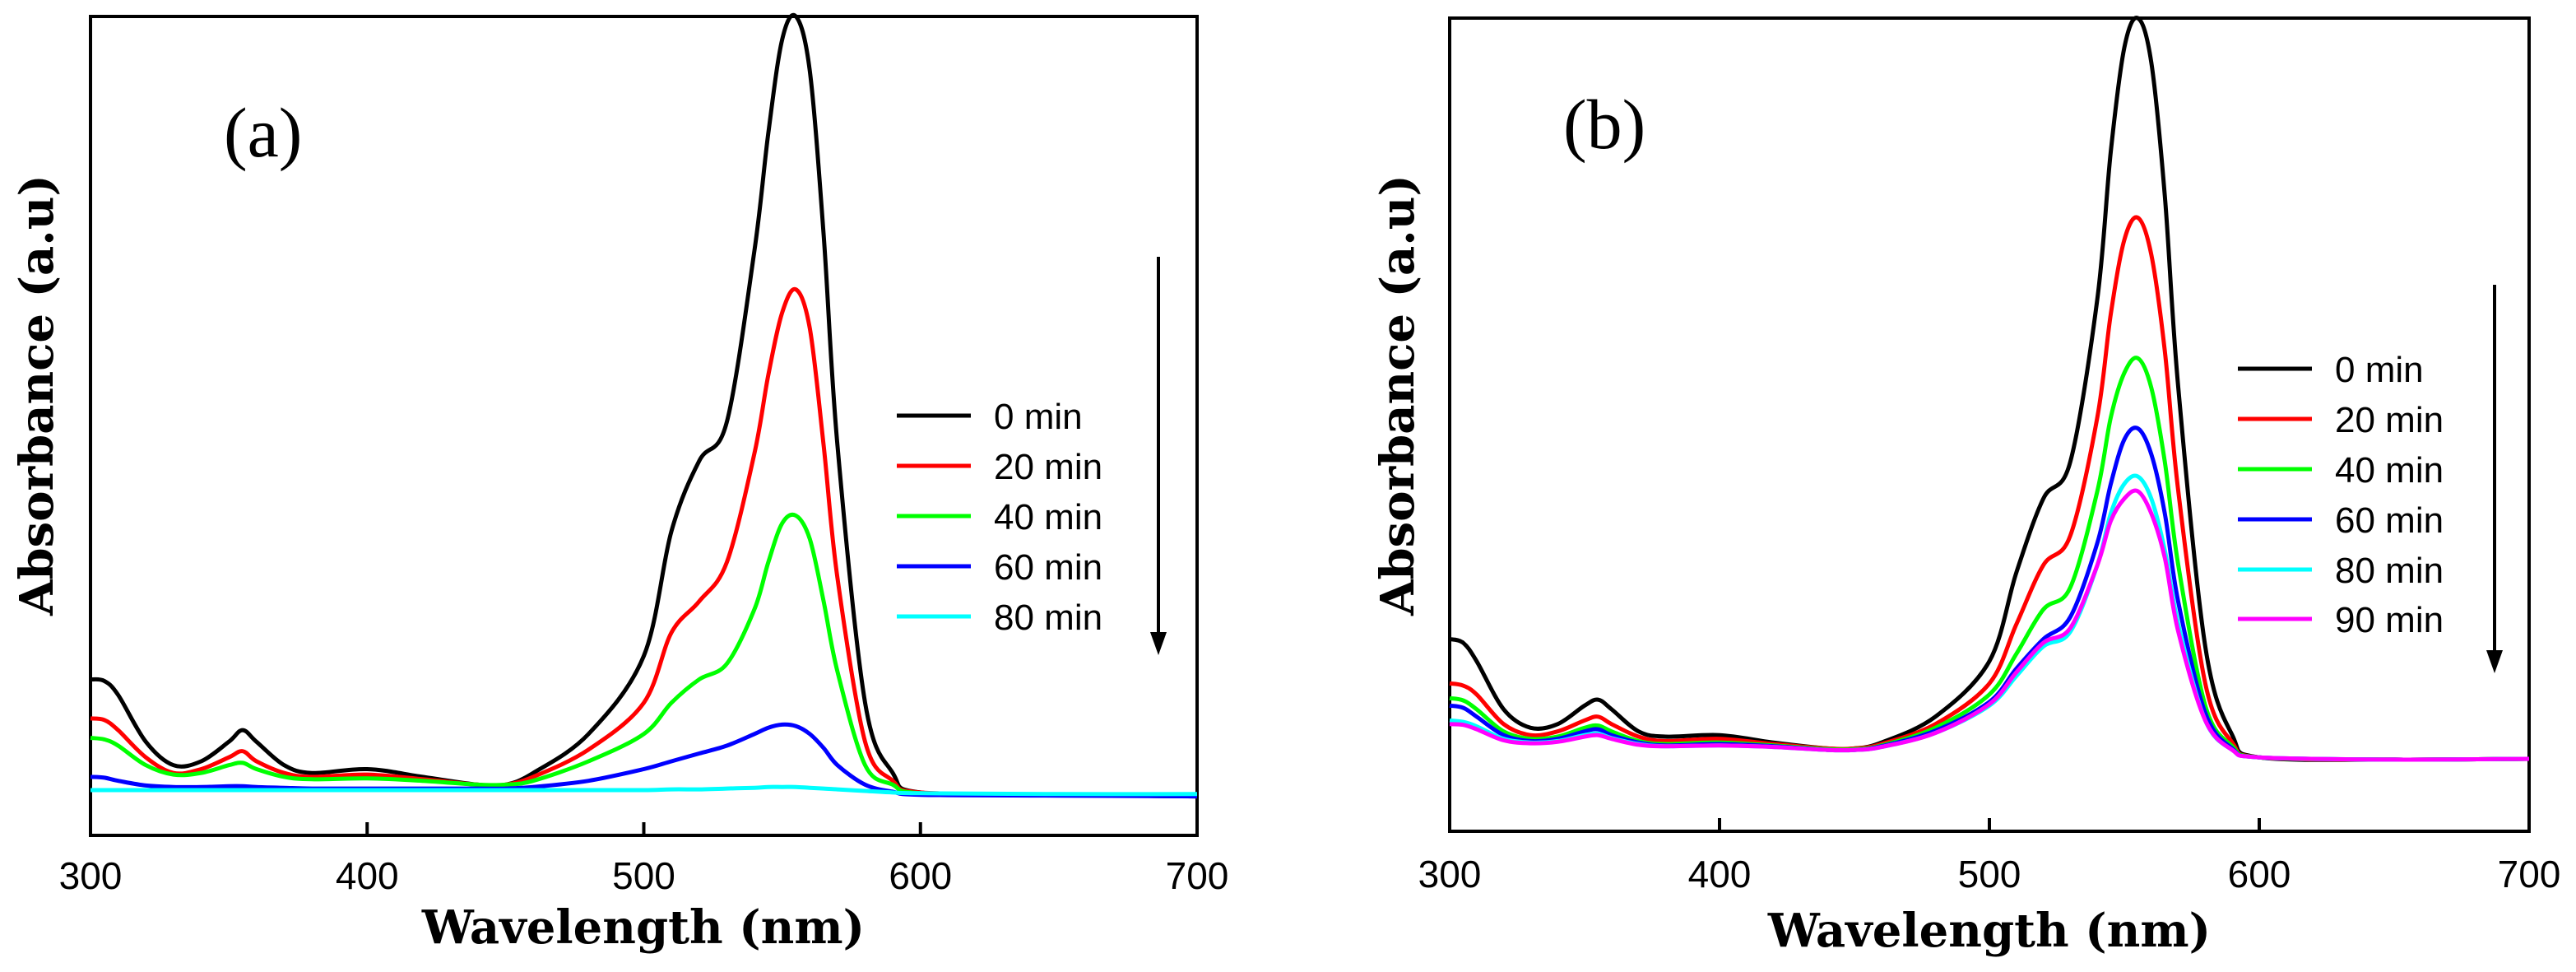  I want to click on panel-label: (b), so click(1604, 124).